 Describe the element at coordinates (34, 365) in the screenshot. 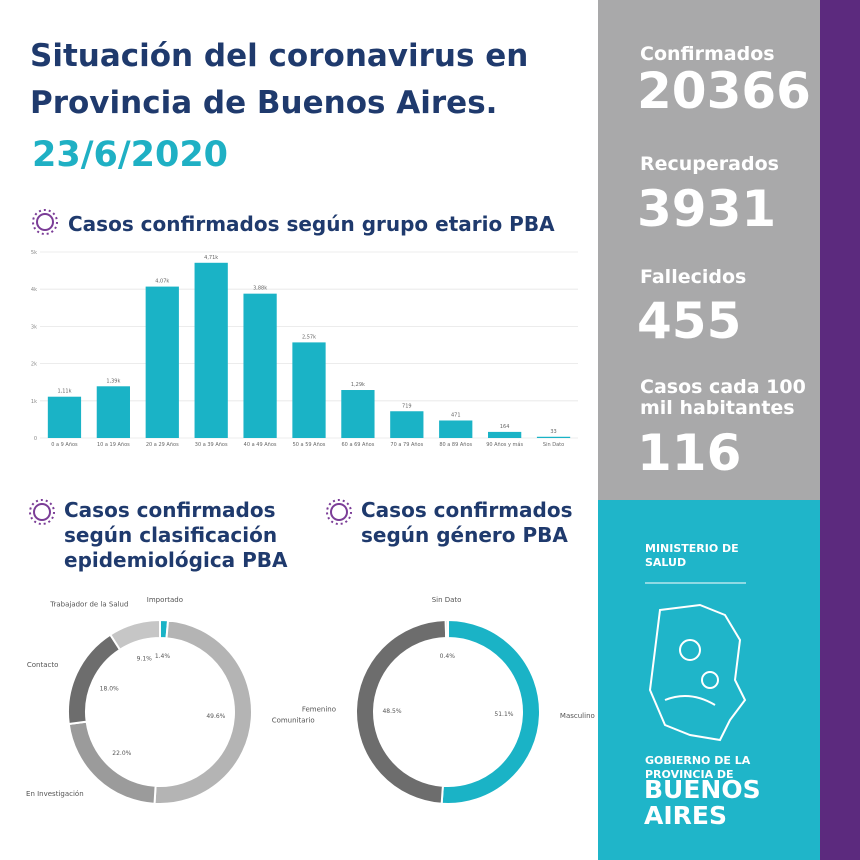

I see `y-tick-label: 2k` at that location.